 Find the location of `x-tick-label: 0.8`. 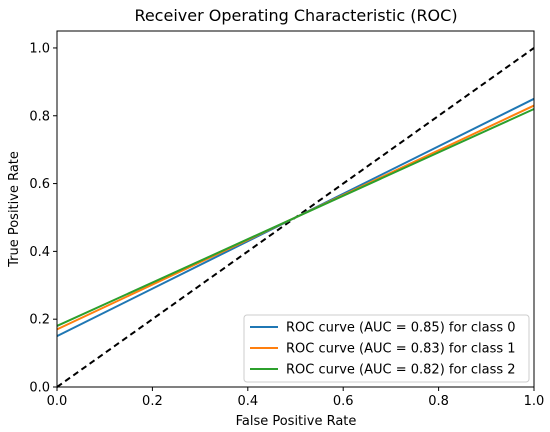

x-tick-label: 0.8 is located at coordinates (438, 401).